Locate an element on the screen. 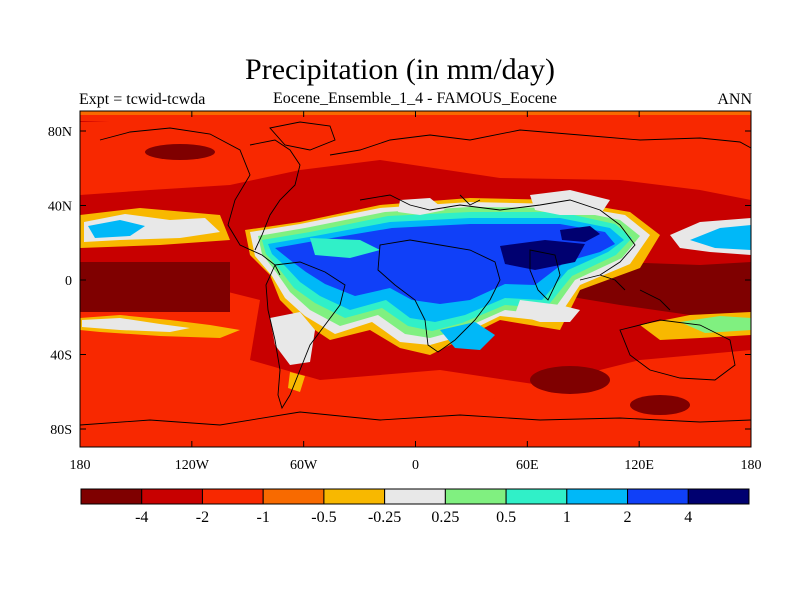 The image size is (800, 600). legend-label: 0.5 is located at coordinates (506, 517).